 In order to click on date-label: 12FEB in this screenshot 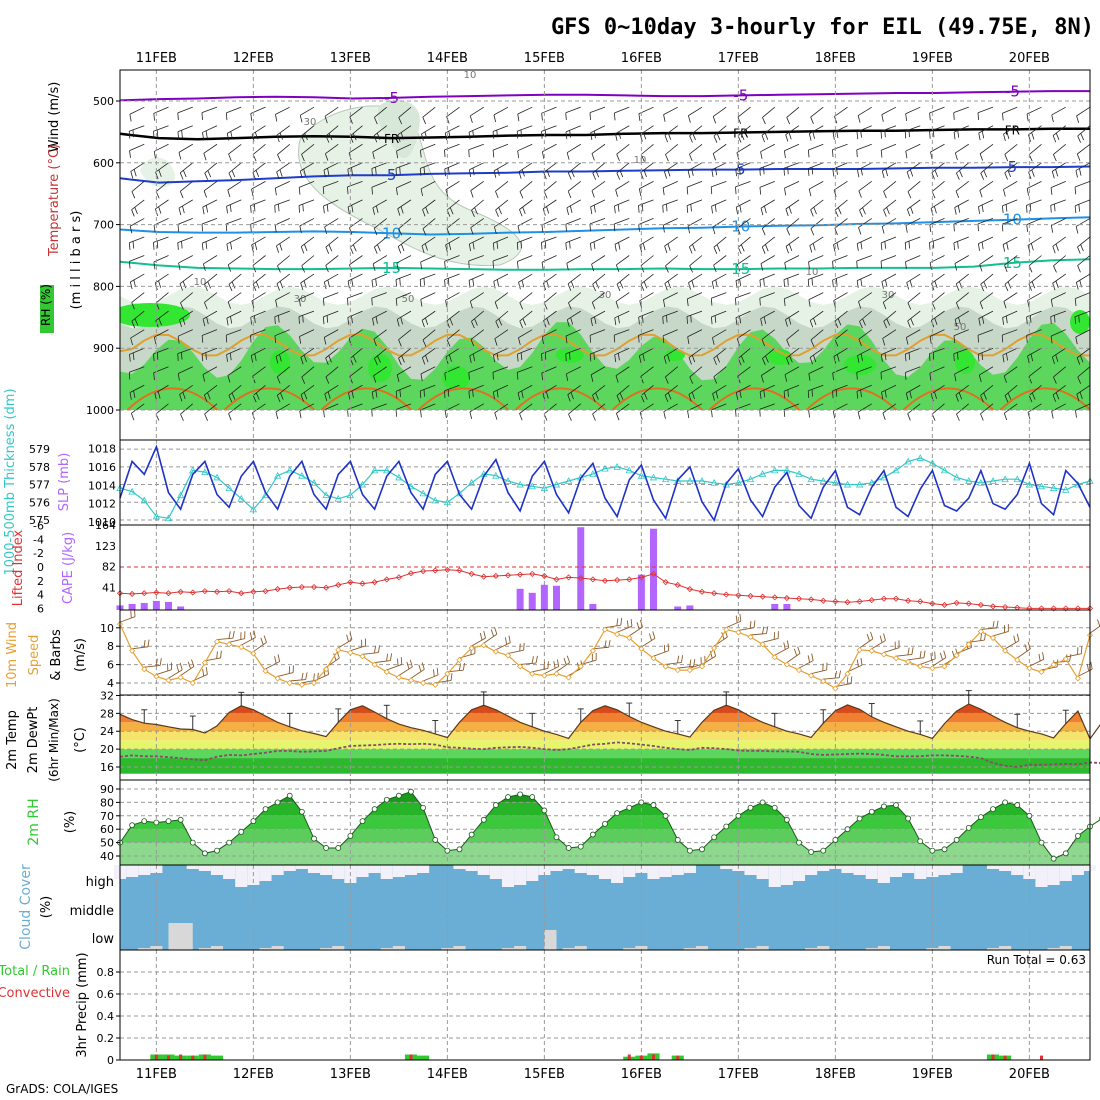, I will do `click(253, 1074)`.